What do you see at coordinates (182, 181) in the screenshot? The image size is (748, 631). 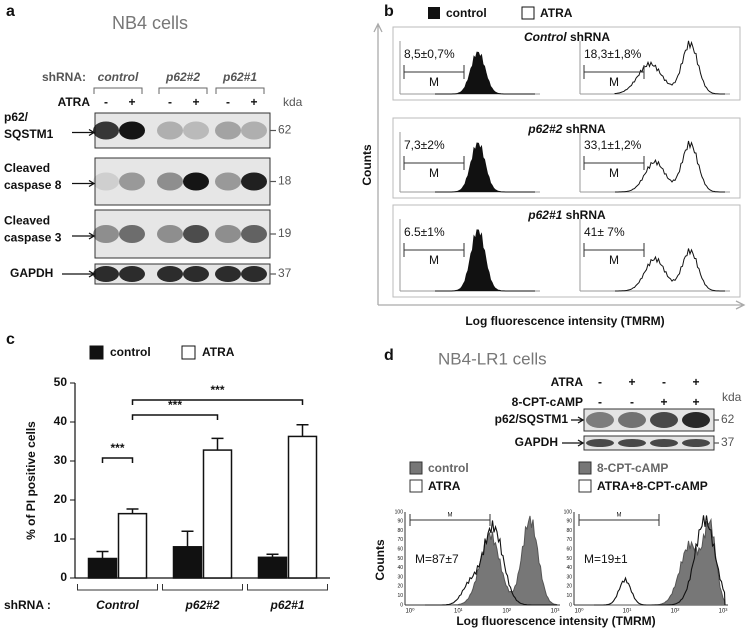 I see `blot` at bounding box center [182, 181].